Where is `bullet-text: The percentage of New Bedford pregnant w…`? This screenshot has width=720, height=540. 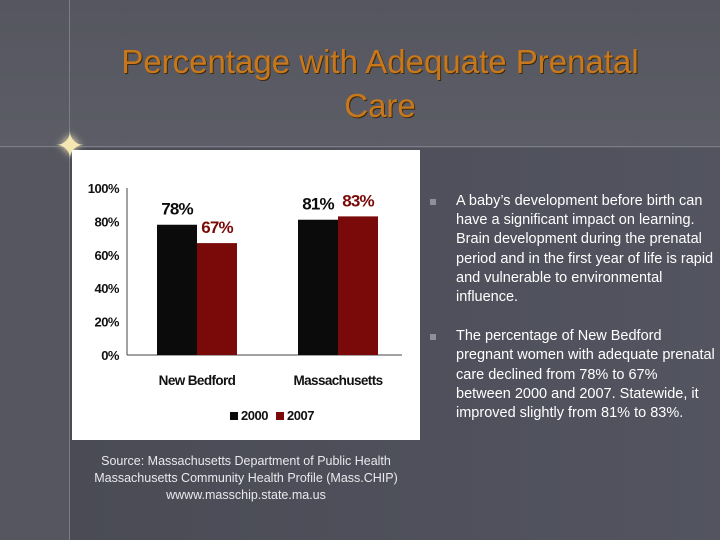 bullet-text: The percentage of New Bedford pregnant w… is located at coordinates (585, 375).